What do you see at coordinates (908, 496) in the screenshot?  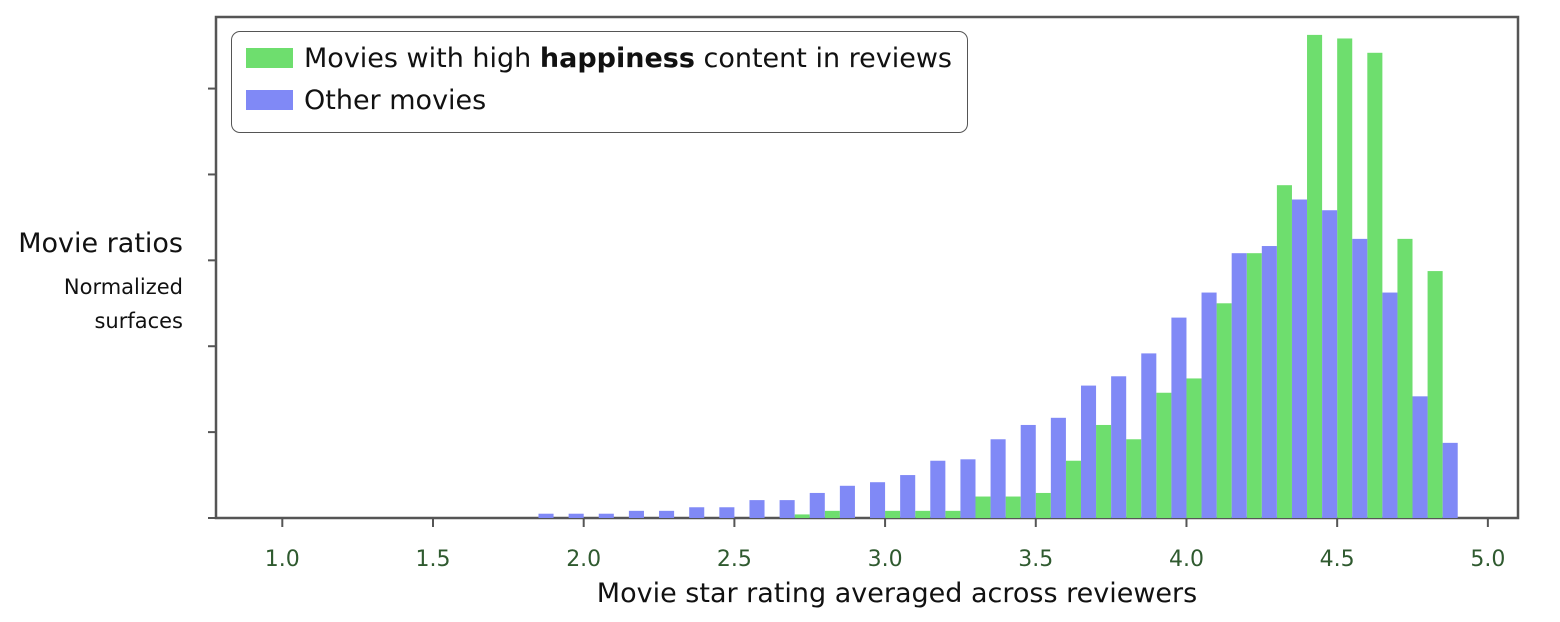 I see `bar-other-3.0` at bounding box center [908, 496].